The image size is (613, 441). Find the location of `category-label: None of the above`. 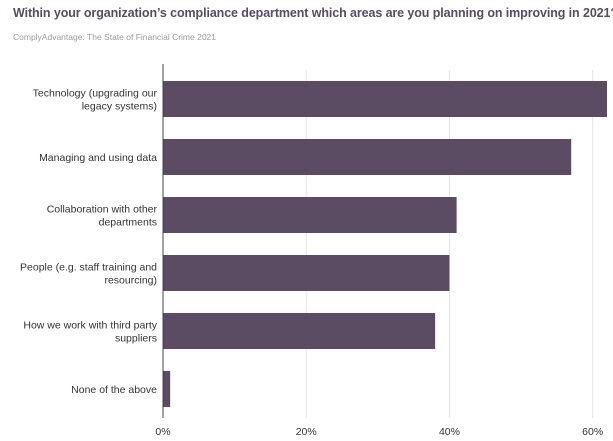

category-label: None of the above is located at coordinates (114, 390).